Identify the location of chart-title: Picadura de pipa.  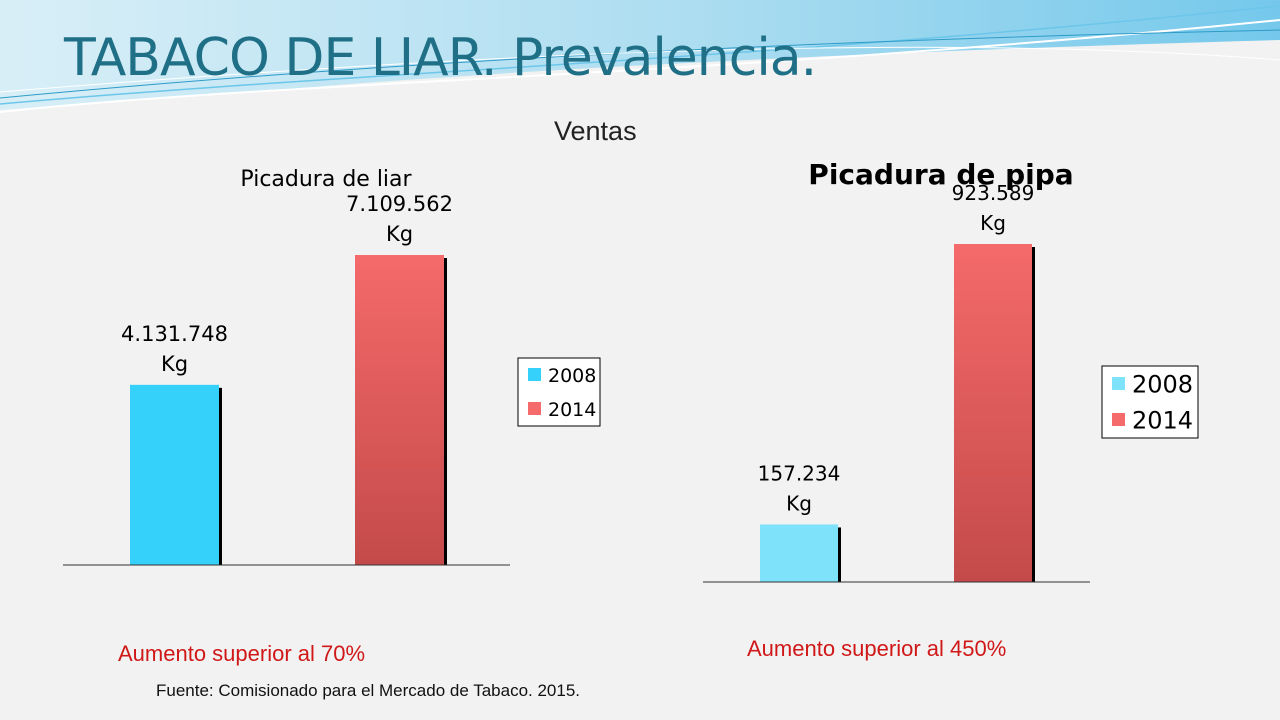
(940, 174).